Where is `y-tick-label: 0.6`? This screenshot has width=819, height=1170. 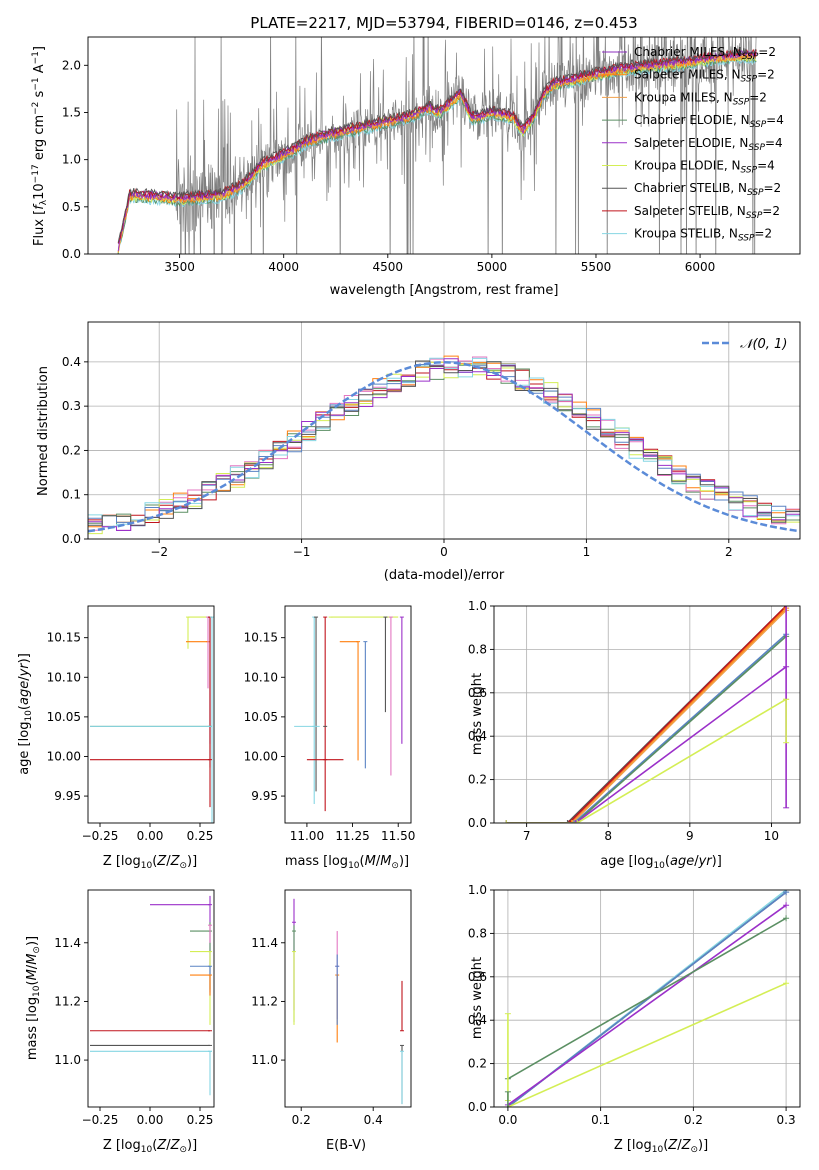
y-tick-label: 0.6 is located at coordinates (477, 977).